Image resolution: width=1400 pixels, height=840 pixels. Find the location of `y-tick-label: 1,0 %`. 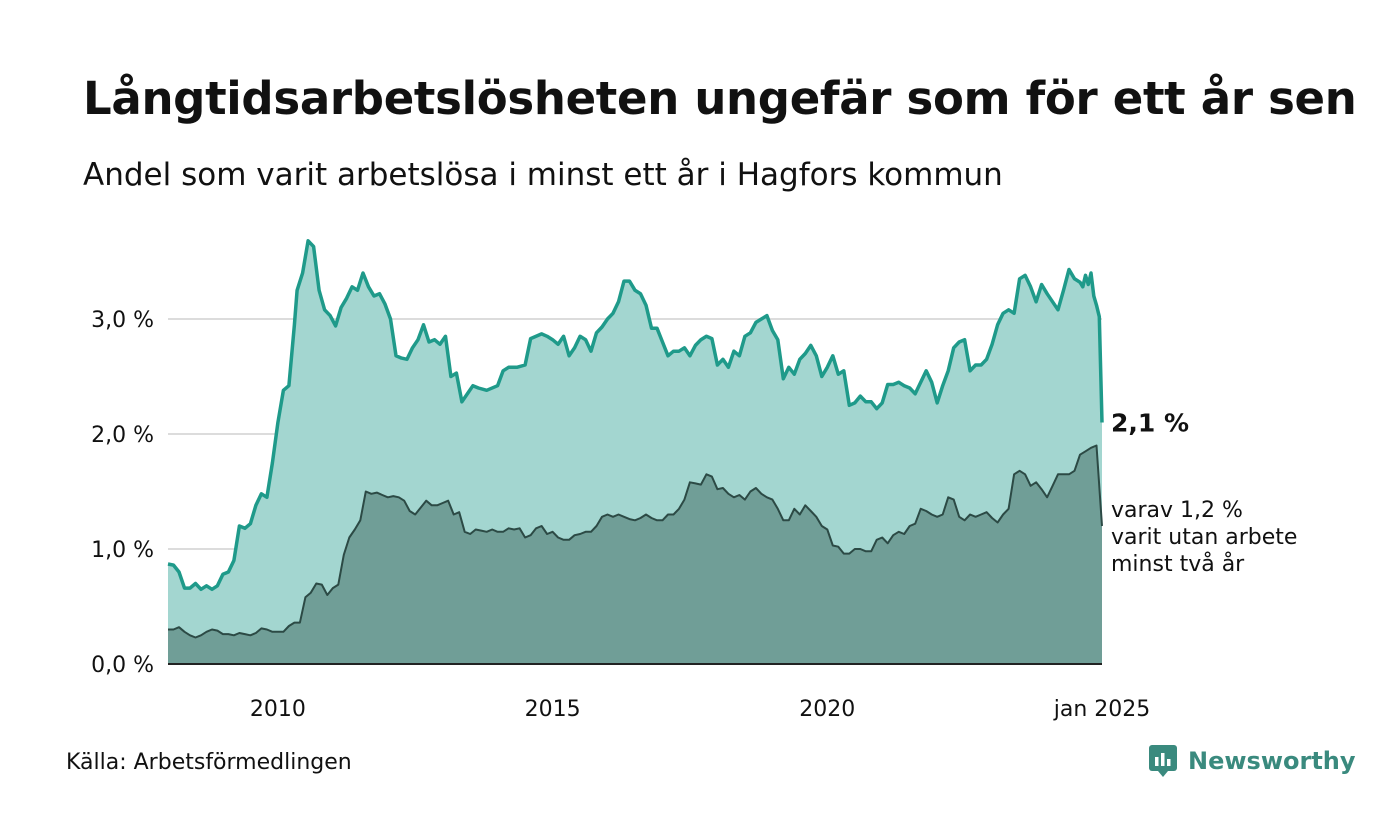

y-tick-label: 1,0 % is located at coordinates (122, 550).